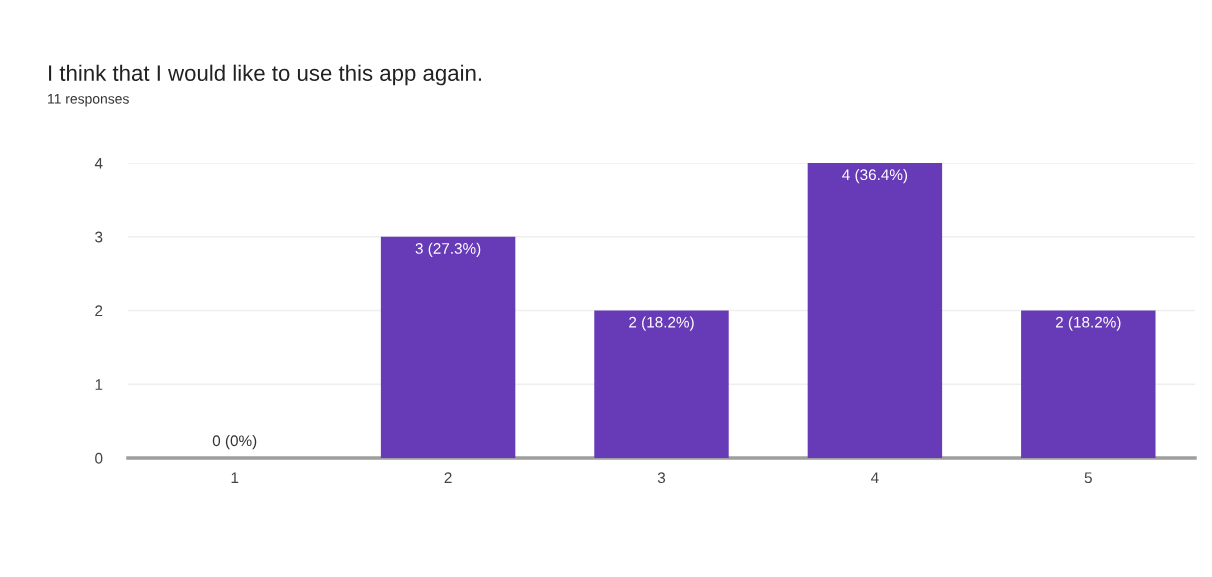 The width and height of the screenshot is (1212, 577). I want to click on x-tick-label: 4, so click(875, 477).